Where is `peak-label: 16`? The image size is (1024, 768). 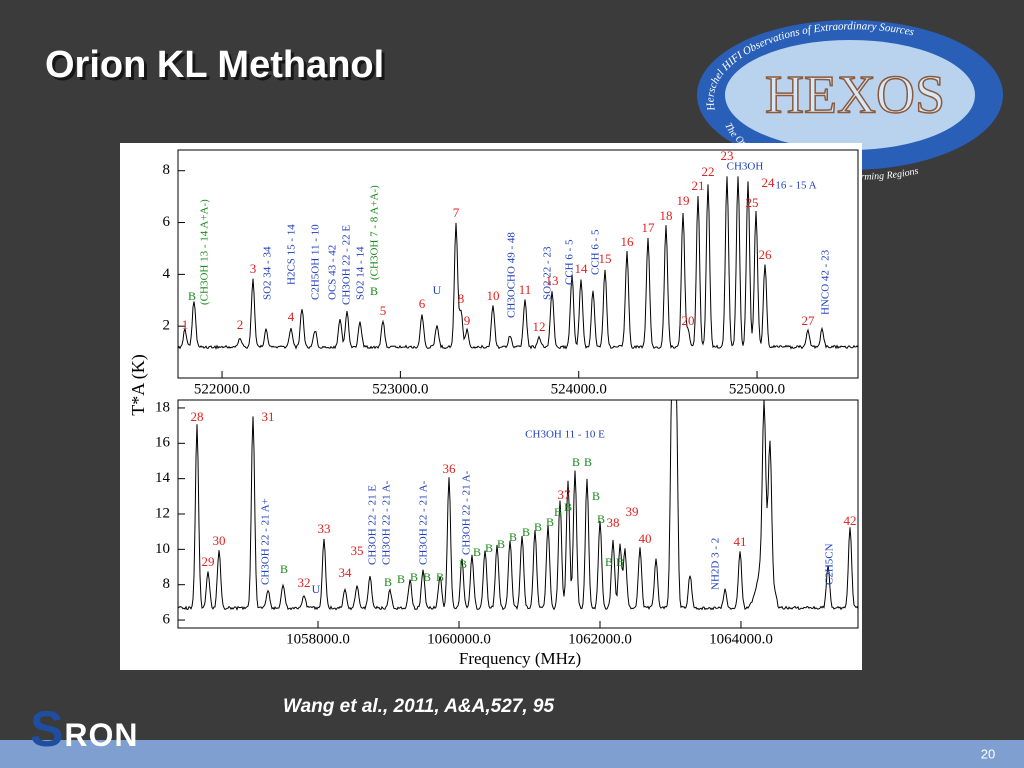 peak-label: 16 is located at coordinates (628, 241).